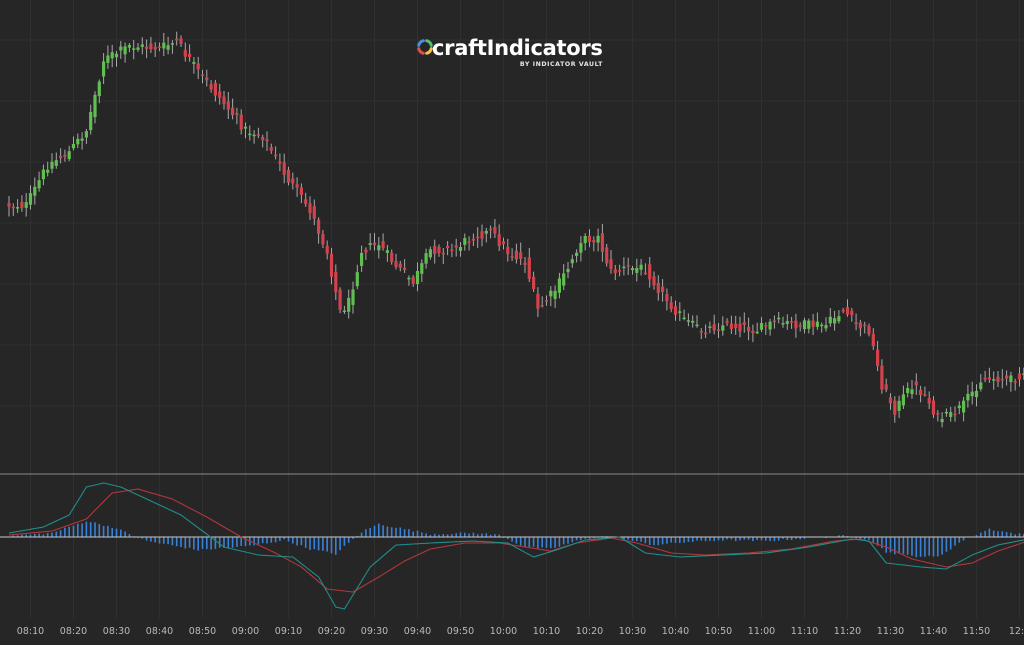 The image size is (1024, 645). I want to click on time-tick-label: 11:50, so click(976, 631).